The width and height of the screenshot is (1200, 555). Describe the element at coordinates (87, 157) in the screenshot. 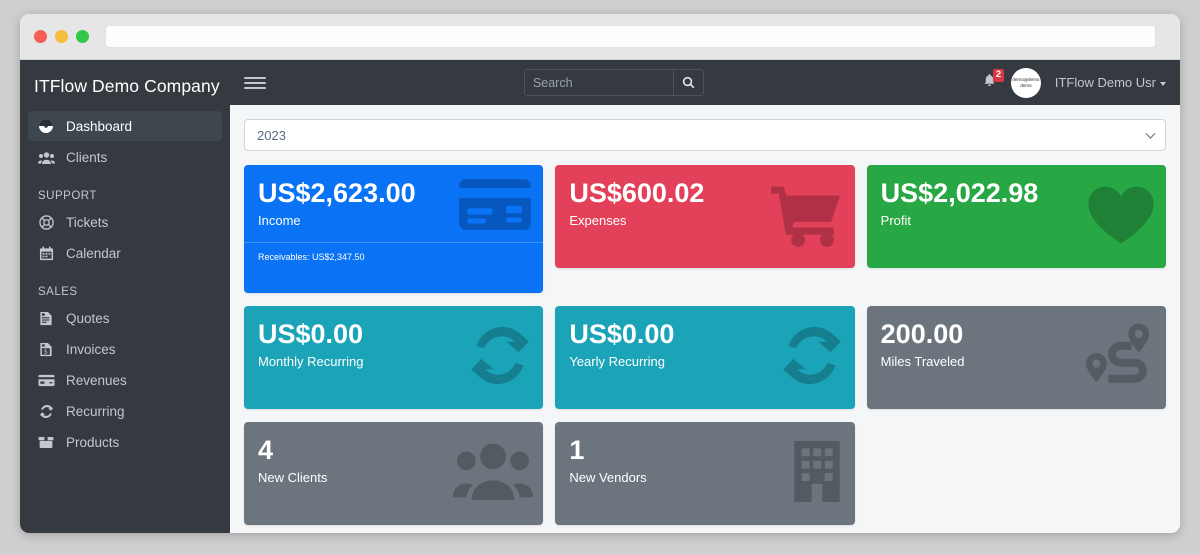

I see `sidebar-item-label: Clients` at that location.